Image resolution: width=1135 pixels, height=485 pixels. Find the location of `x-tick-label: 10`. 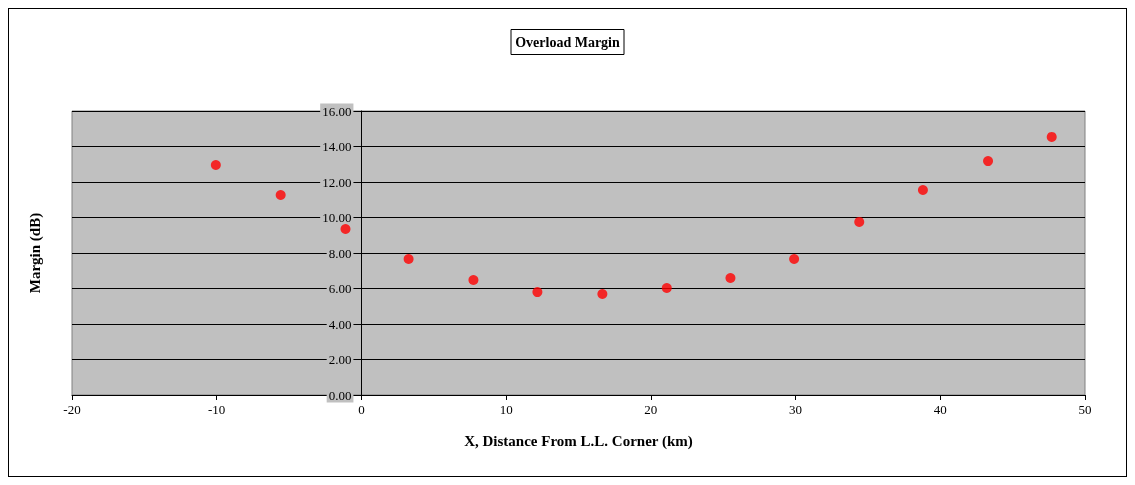

x-tick-label: 10 is located at coordinates (506, 409).